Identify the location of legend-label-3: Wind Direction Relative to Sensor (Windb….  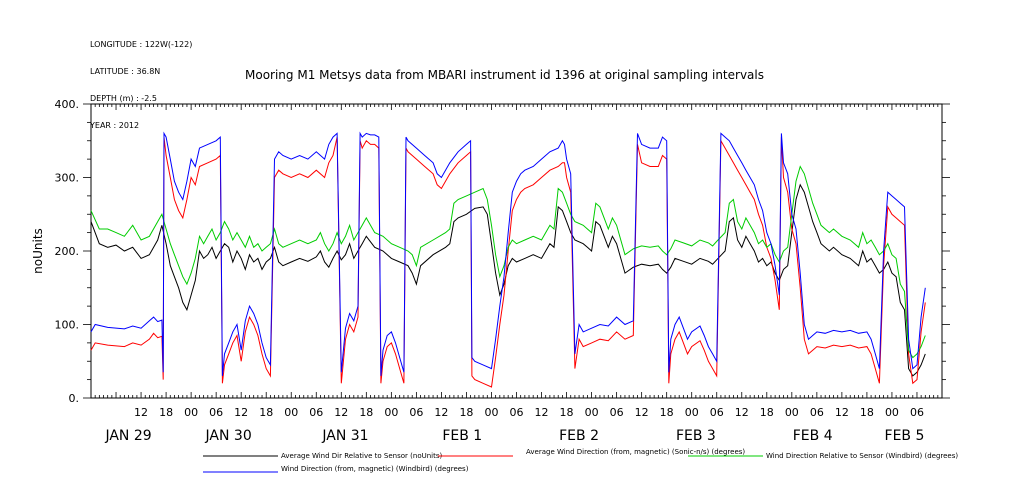
(862, 456).